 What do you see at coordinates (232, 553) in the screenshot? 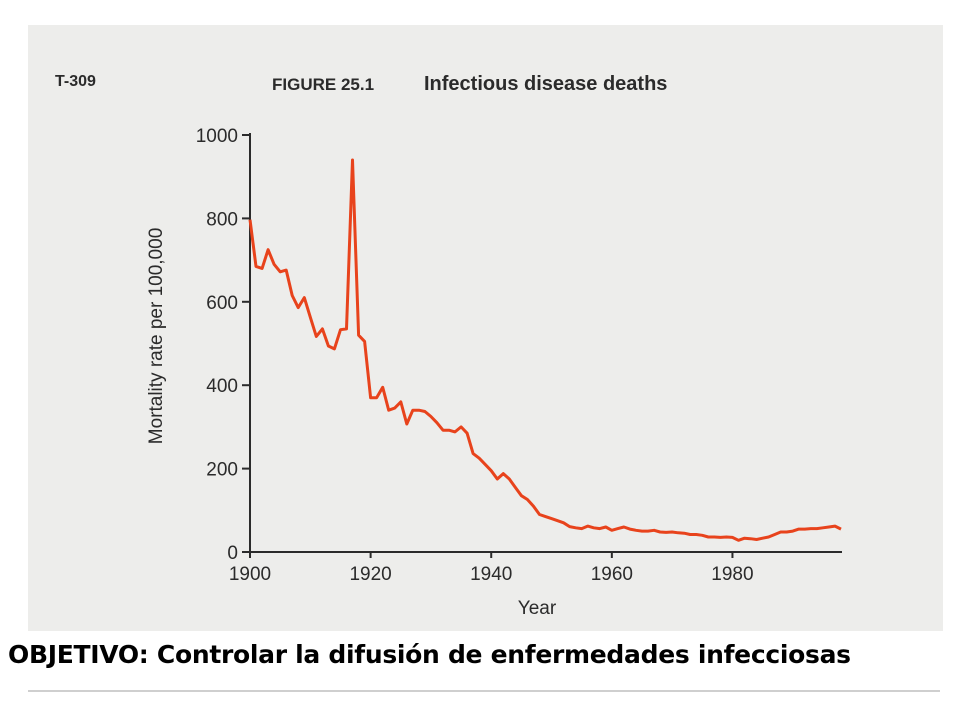
I see `y-tick-label: 0` at bounding box center [232, 553].